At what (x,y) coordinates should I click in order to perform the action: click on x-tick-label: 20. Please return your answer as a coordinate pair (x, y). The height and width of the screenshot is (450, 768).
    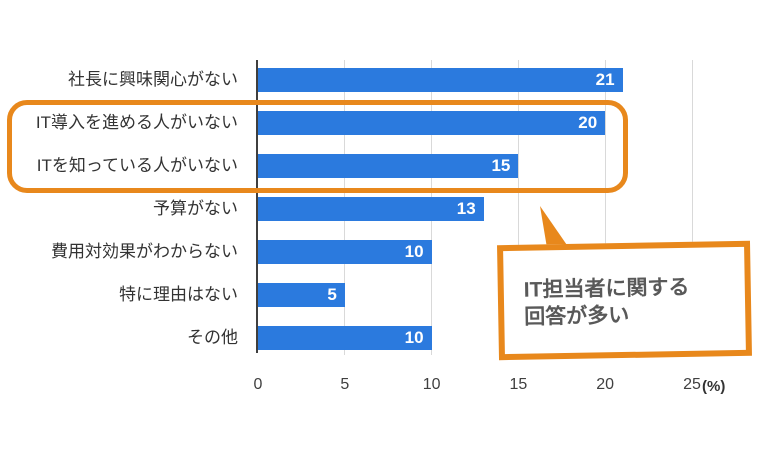
    Looking at the image, I should click on (605, 384).